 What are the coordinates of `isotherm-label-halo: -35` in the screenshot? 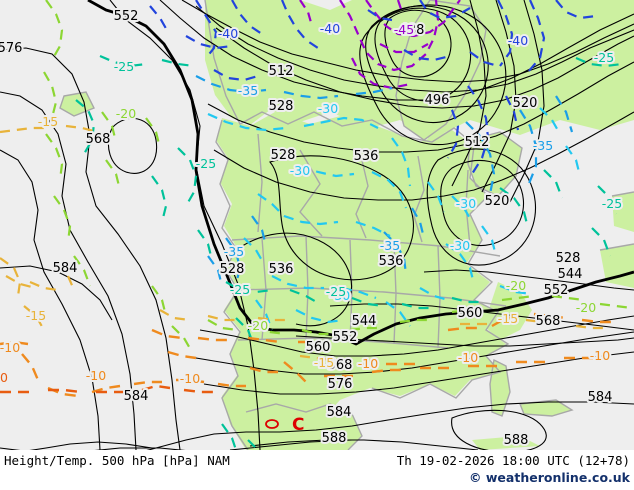 It's located at (390, 245).